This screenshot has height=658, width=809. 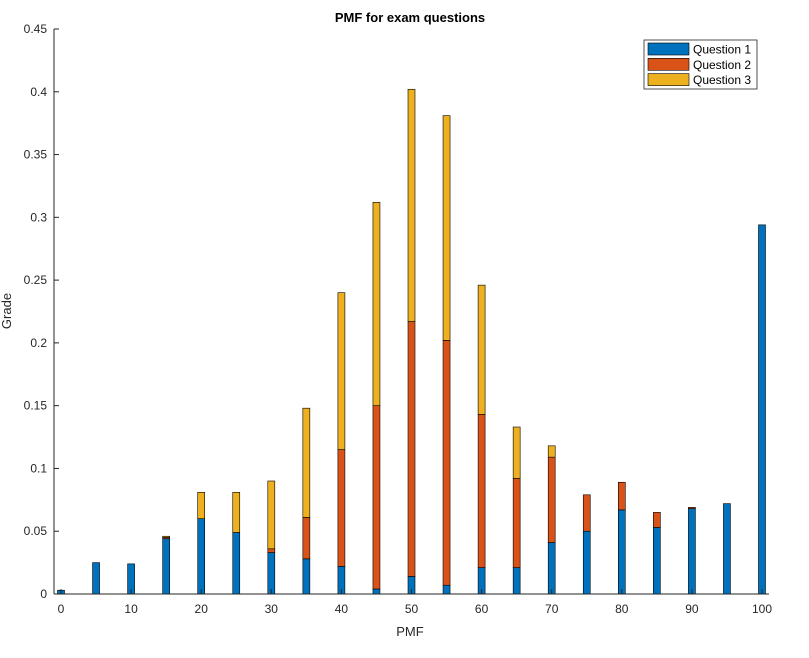 I want to click on y-tick-label-0.3: 0.3, so click(x=38, y=217).